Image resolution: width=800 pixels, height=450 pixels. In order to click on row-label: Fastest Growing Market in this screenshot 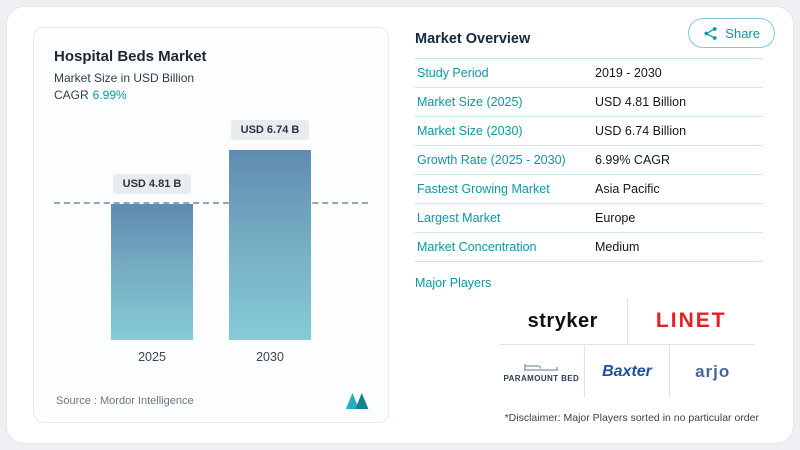, I will do `click(483, 189)`.